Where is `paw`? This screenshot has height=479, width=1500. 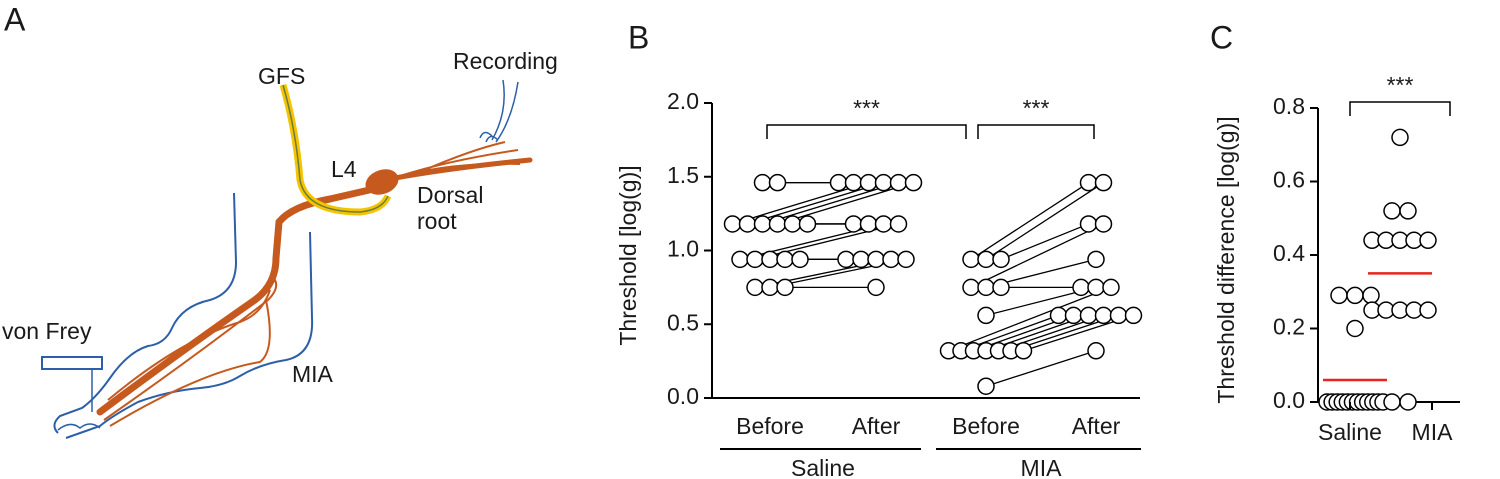 paw is located at coordinates (79, 427).